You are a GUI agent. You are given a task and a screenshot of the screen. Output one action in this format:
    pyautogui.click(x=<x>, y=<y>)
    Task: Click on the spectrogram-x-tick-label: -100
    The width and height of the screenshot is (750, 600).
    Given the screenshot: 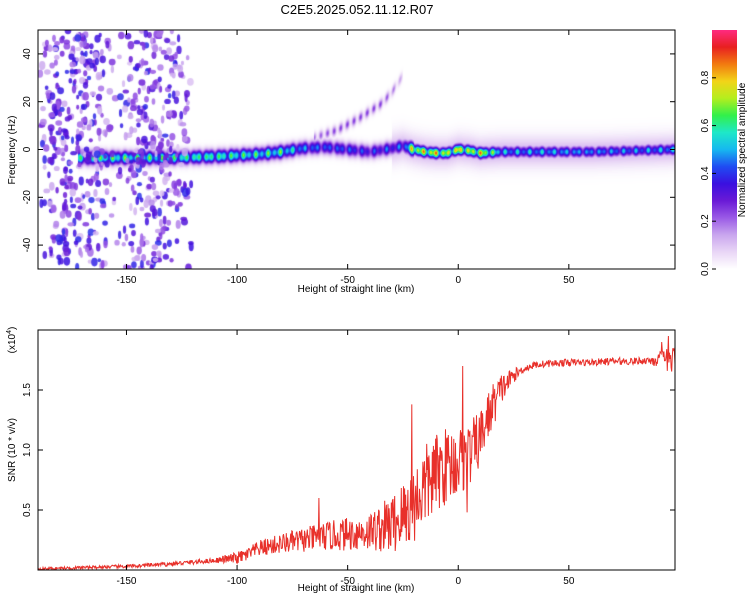 What is the action you would take?
    pyautogui.click(x=237, y=280)
    